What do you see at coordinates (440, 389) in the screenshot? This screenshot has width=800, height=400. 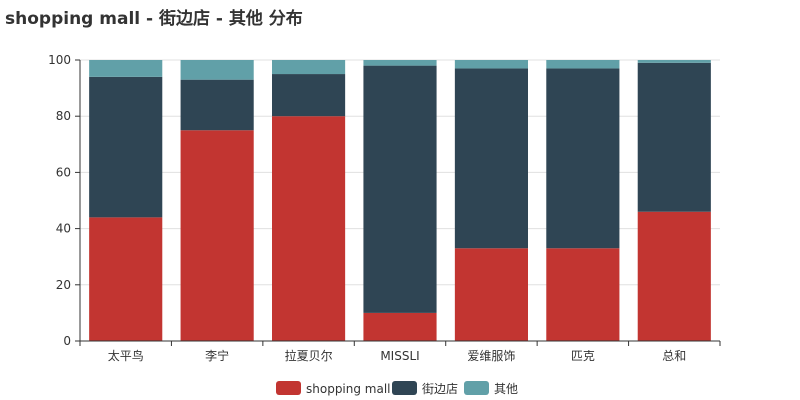 I see `legend-label: 街边店` at bounding box center [440, 389].